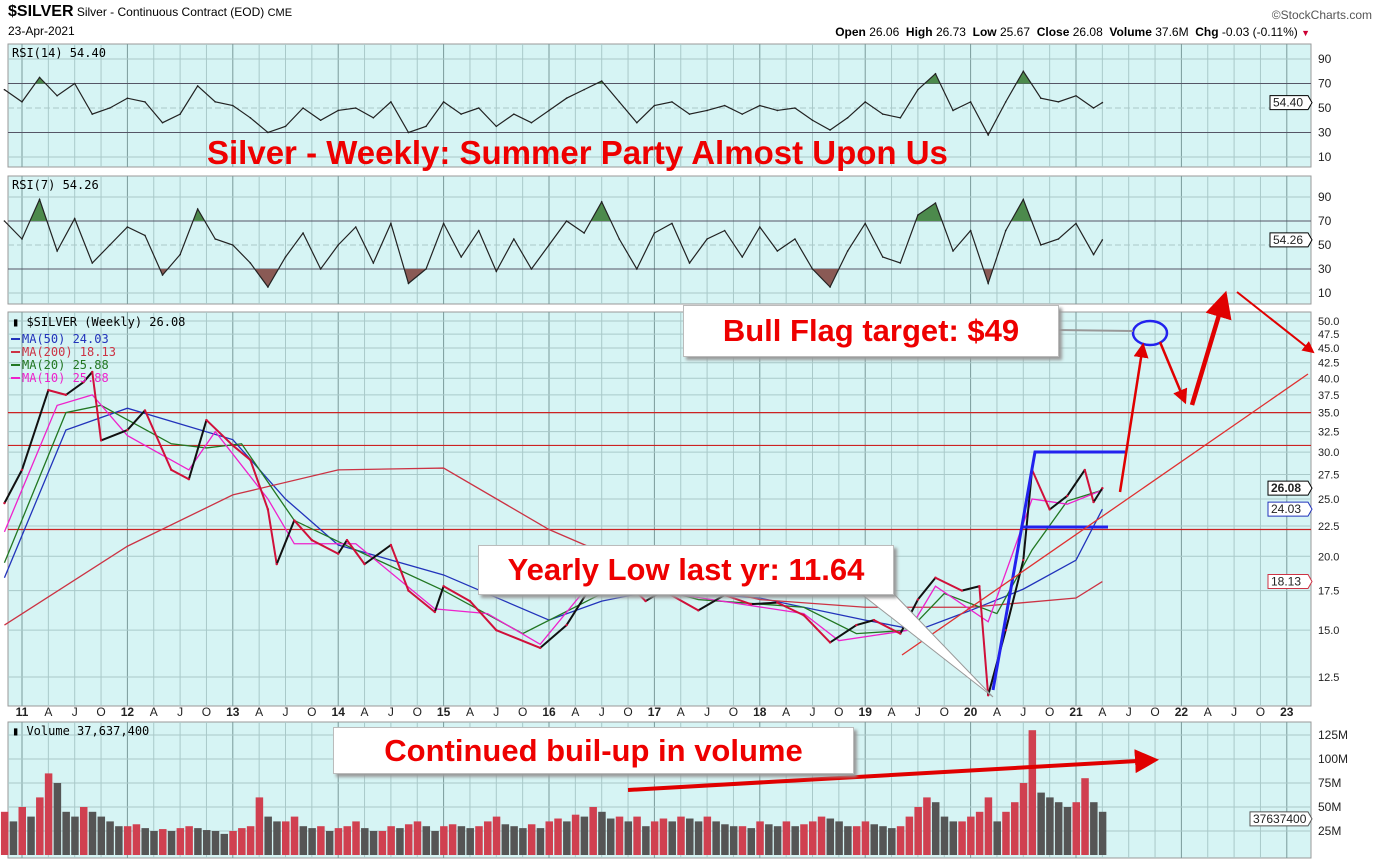 This screenshot has height=864, width=1380. What do you see at coordinates (1058, 570) in the screenshot?
I see `flag-pole-line` at bounding box center [1058, 570].